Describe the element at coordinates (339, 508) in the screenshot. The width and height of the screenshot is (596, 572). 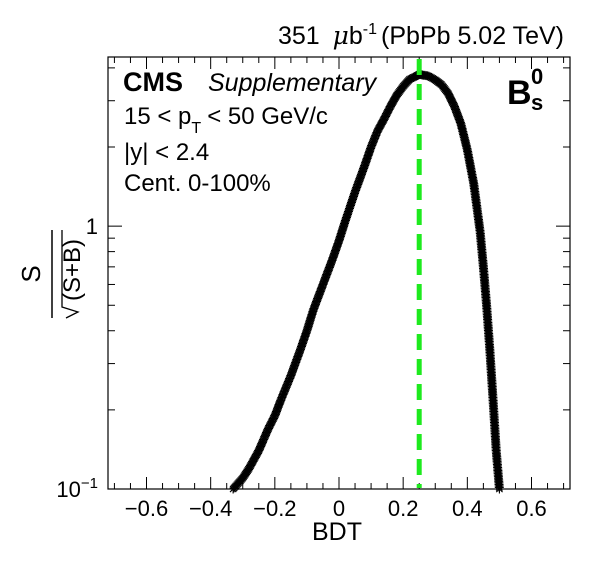
I see `x-tick-label: 0` at that location.